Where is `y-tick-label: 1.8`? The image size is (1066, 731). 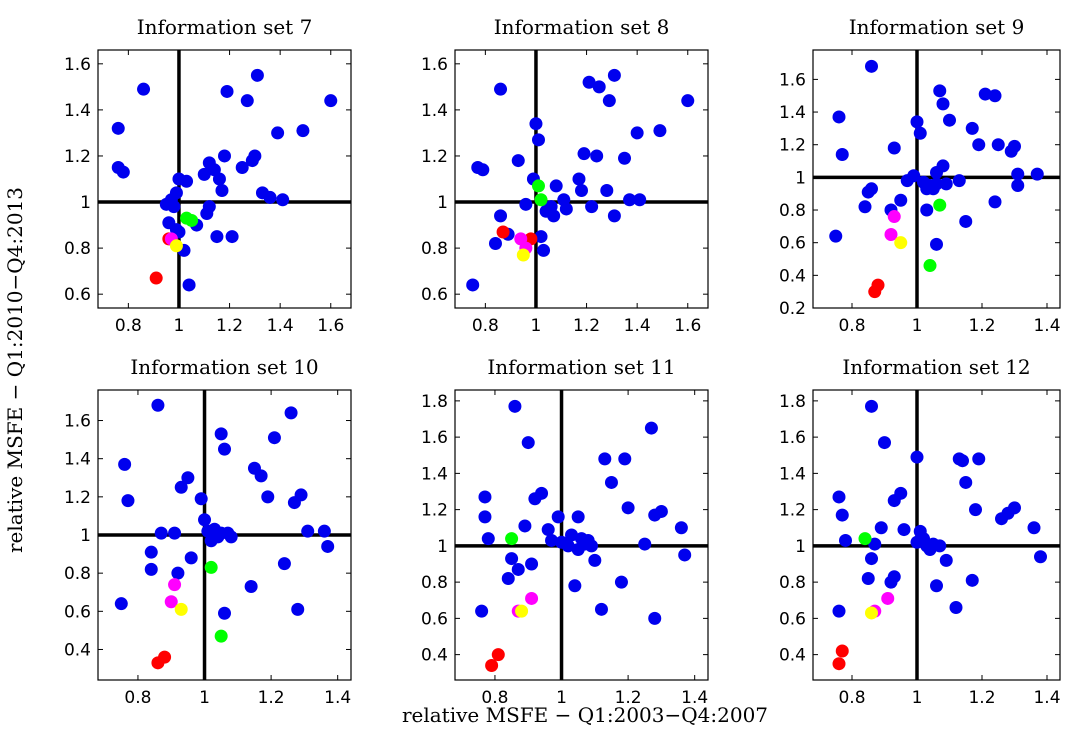
y-tick-label: 1.8 is located at coordinates (792, 402).